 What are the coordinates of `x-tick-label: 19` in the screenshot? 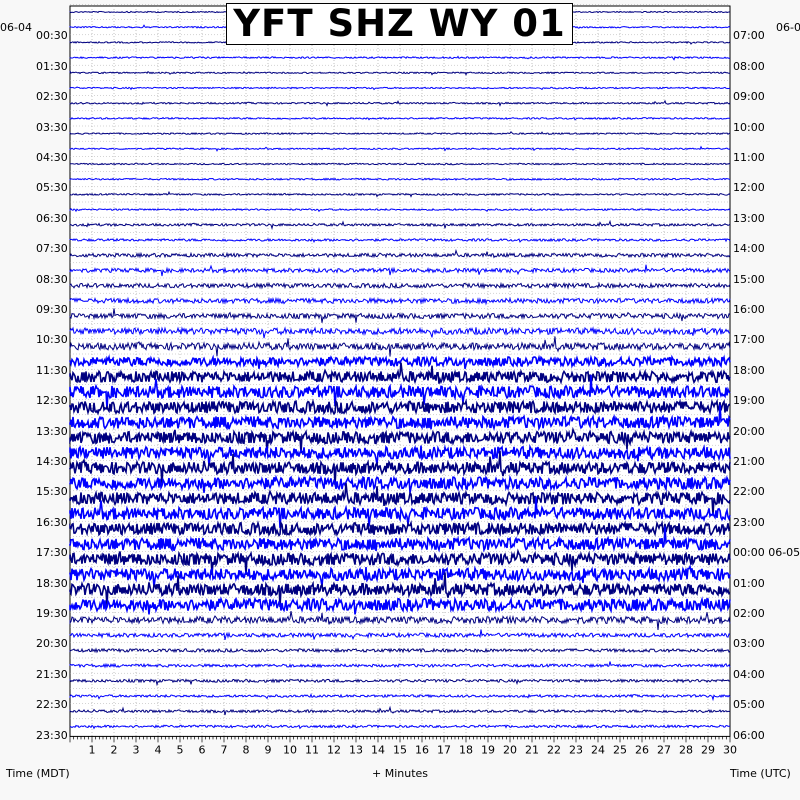 It's located at (488, 749).